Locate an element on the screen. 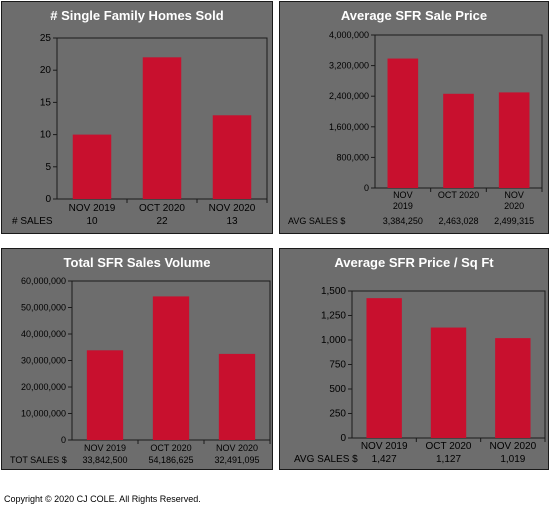 This screenshot has width=550, height=508. x-tick-label: 2019 is located at coordinates (403, 206).